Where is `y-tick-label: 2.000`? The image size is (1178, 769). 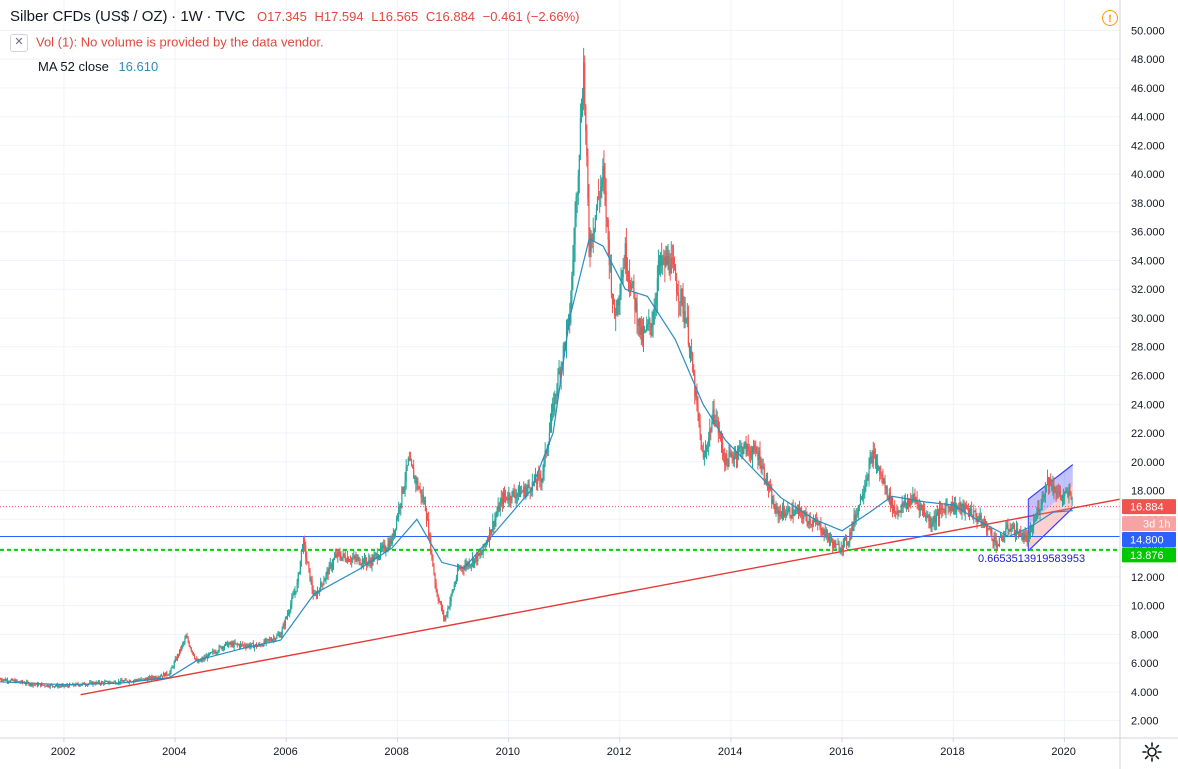 y-tick-label: 2.000 is located at coordinates (1145, 722).